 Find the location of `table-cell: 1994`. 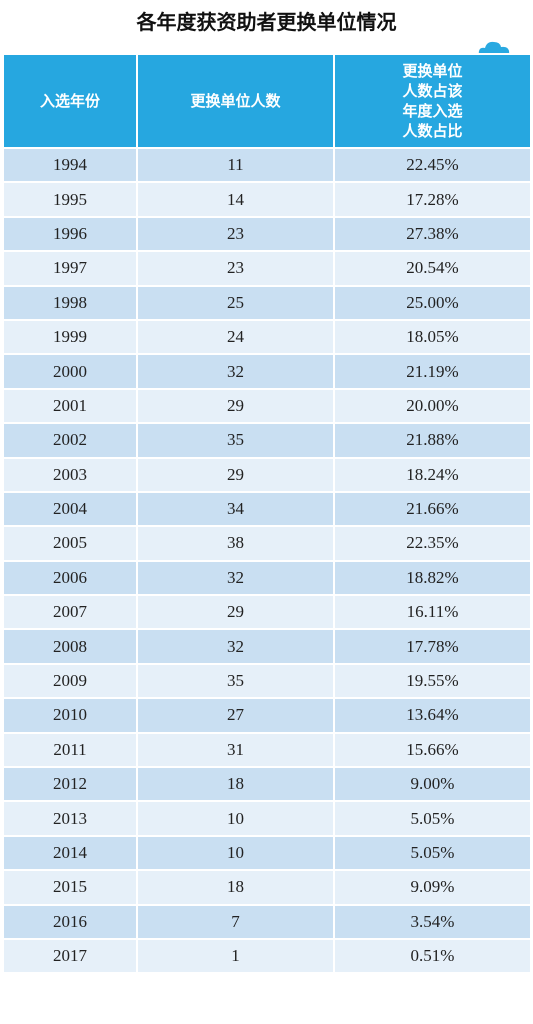

table-cell: 1994 is located at coordinates (70, 165).